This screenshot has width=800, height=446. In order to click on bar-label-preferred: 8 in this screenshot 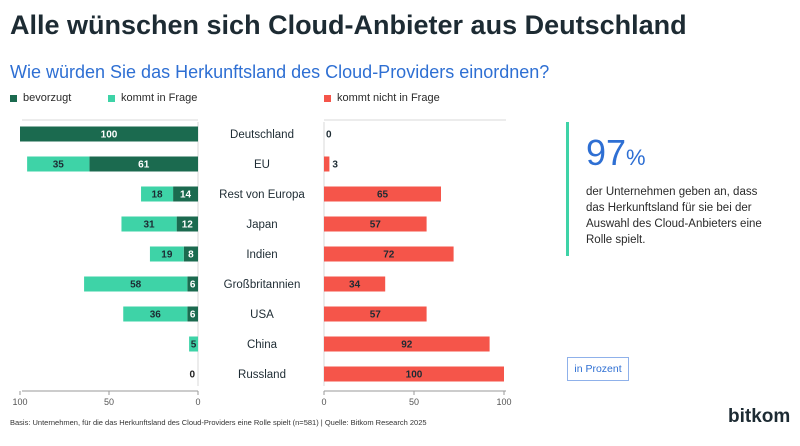, I will do `click(191, 255)`.